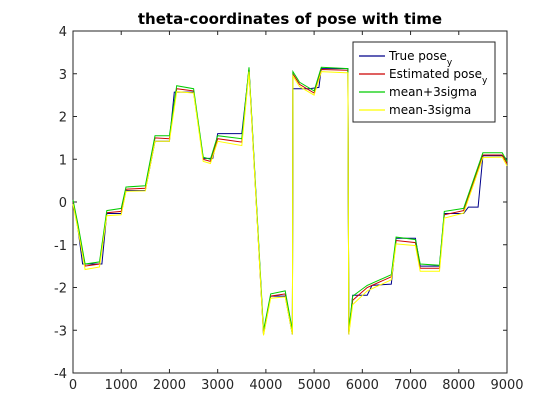 The image size is (560, 420). I want to click on x-tick-label: 7000, so click(410, 385).